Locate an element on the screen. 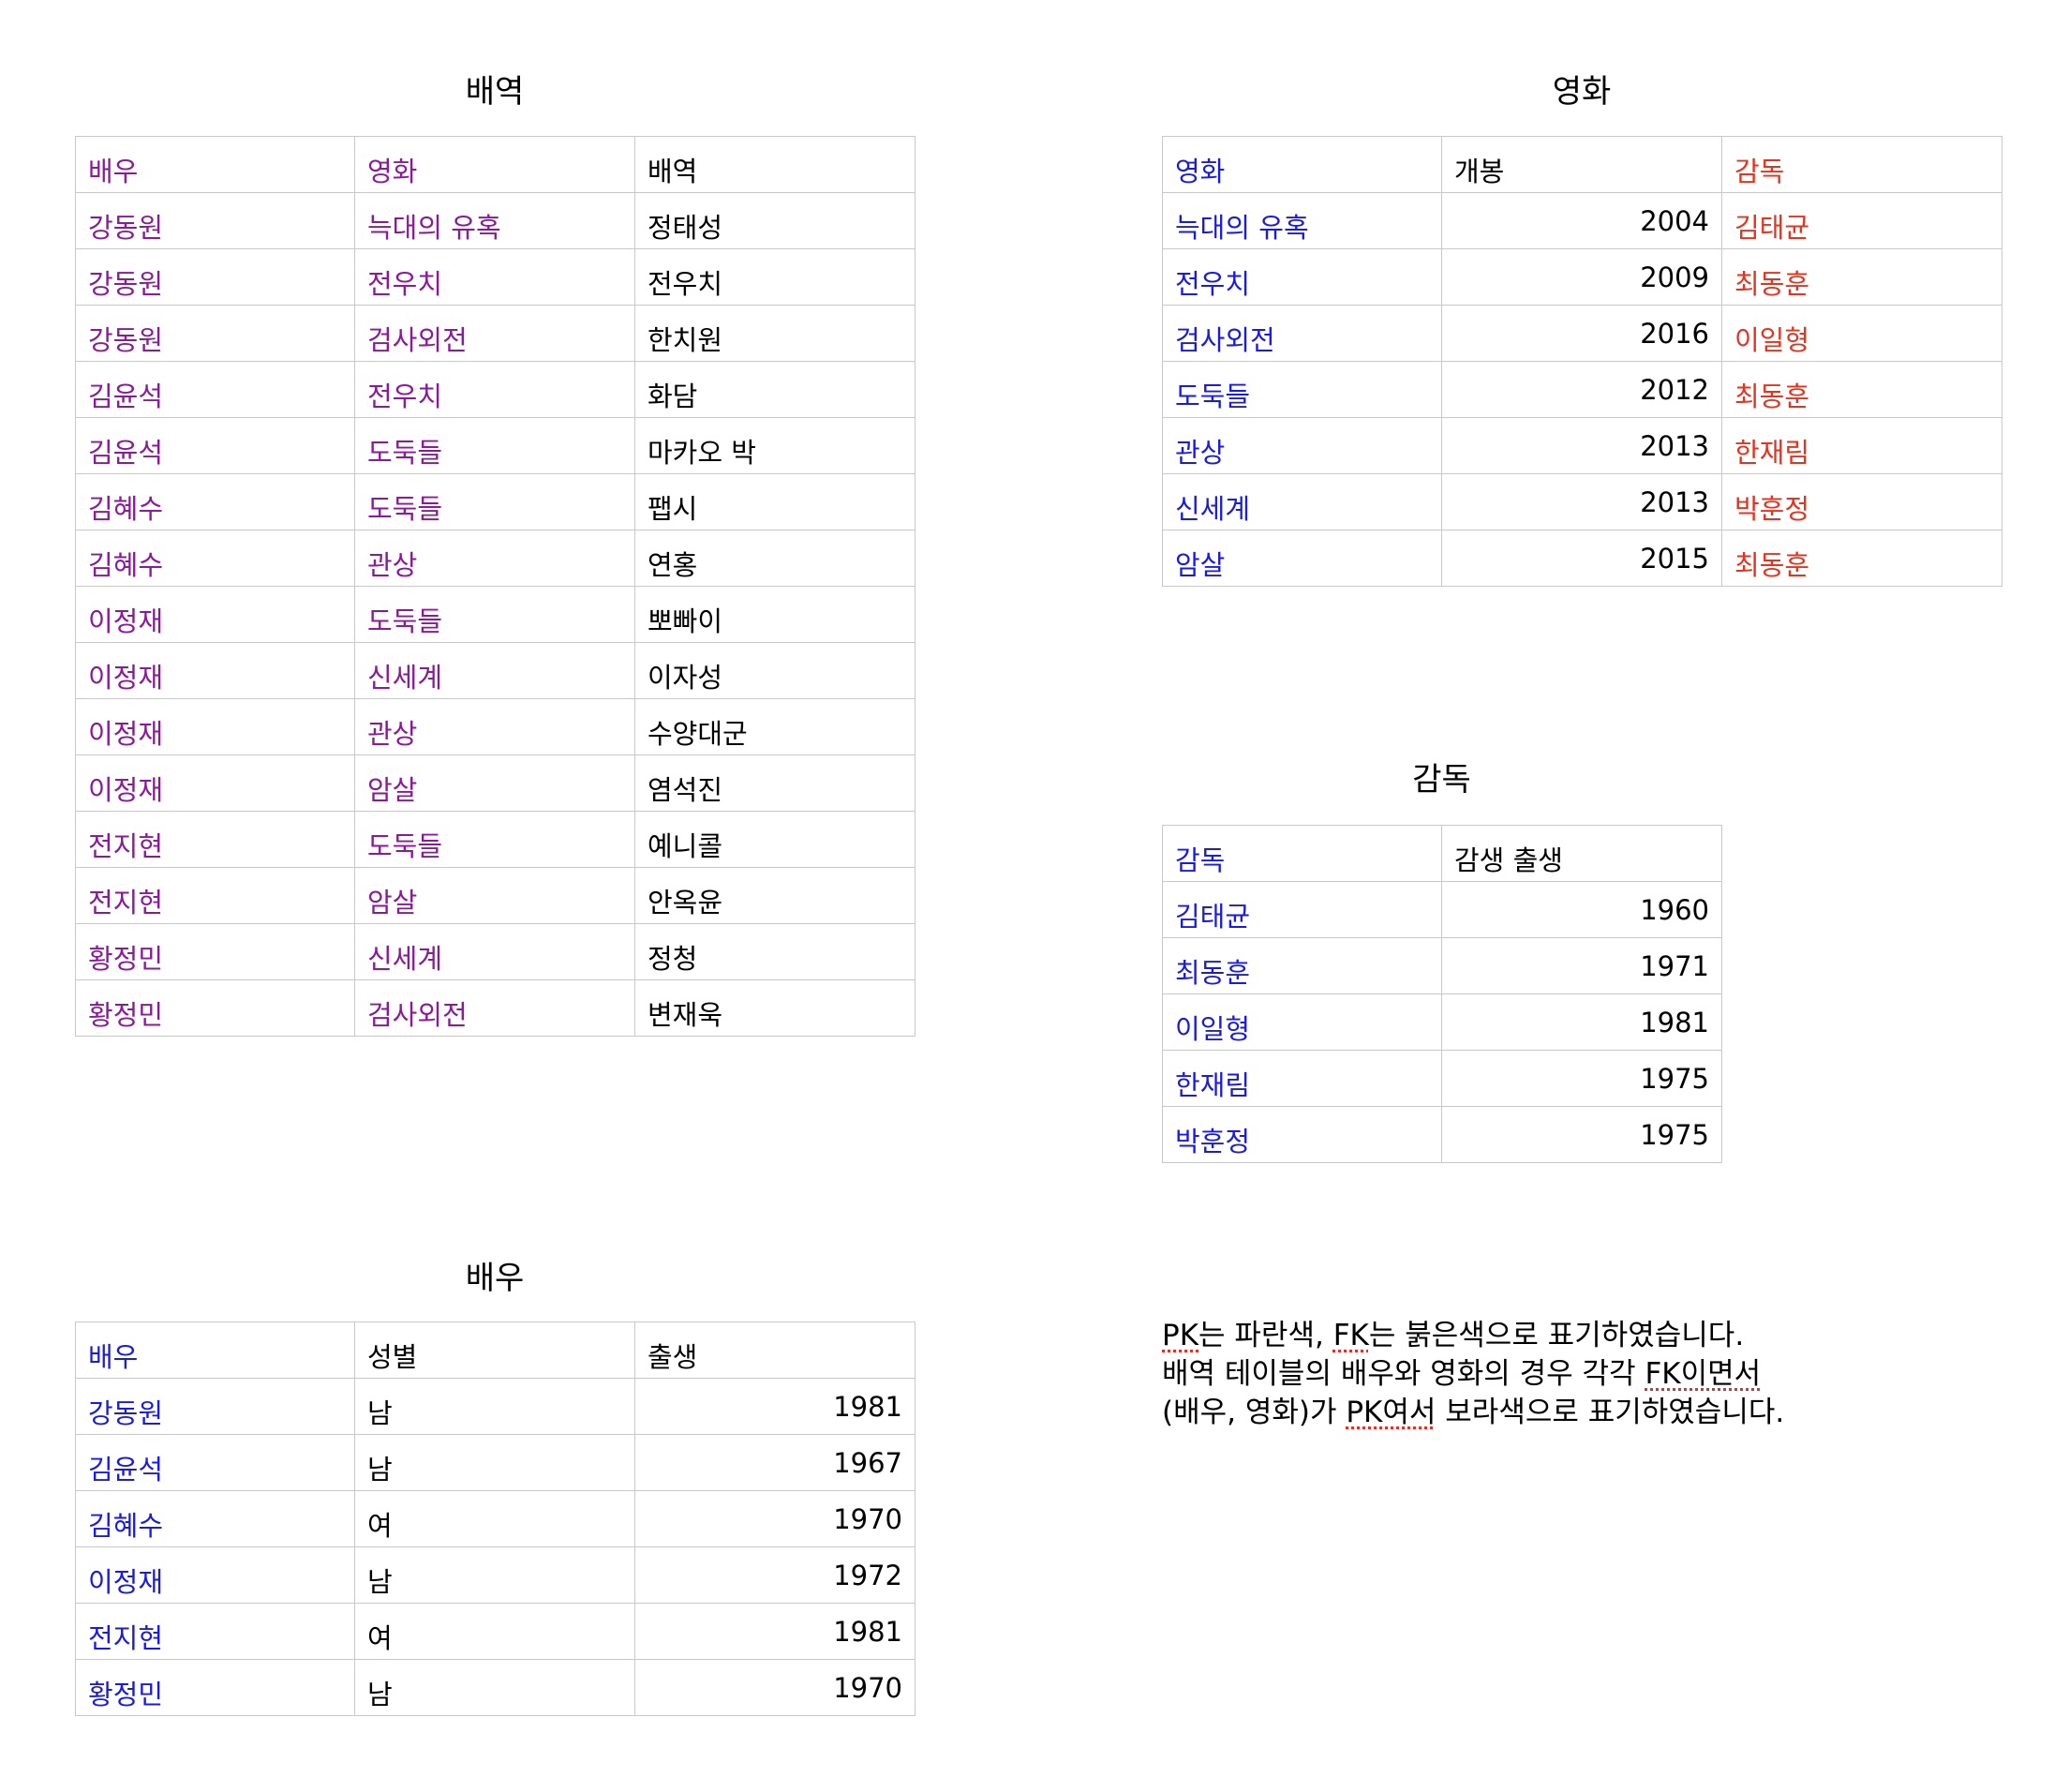 The image size is (2069, 1792). table-cell: 2015 is located at coordinates (1581, 559).